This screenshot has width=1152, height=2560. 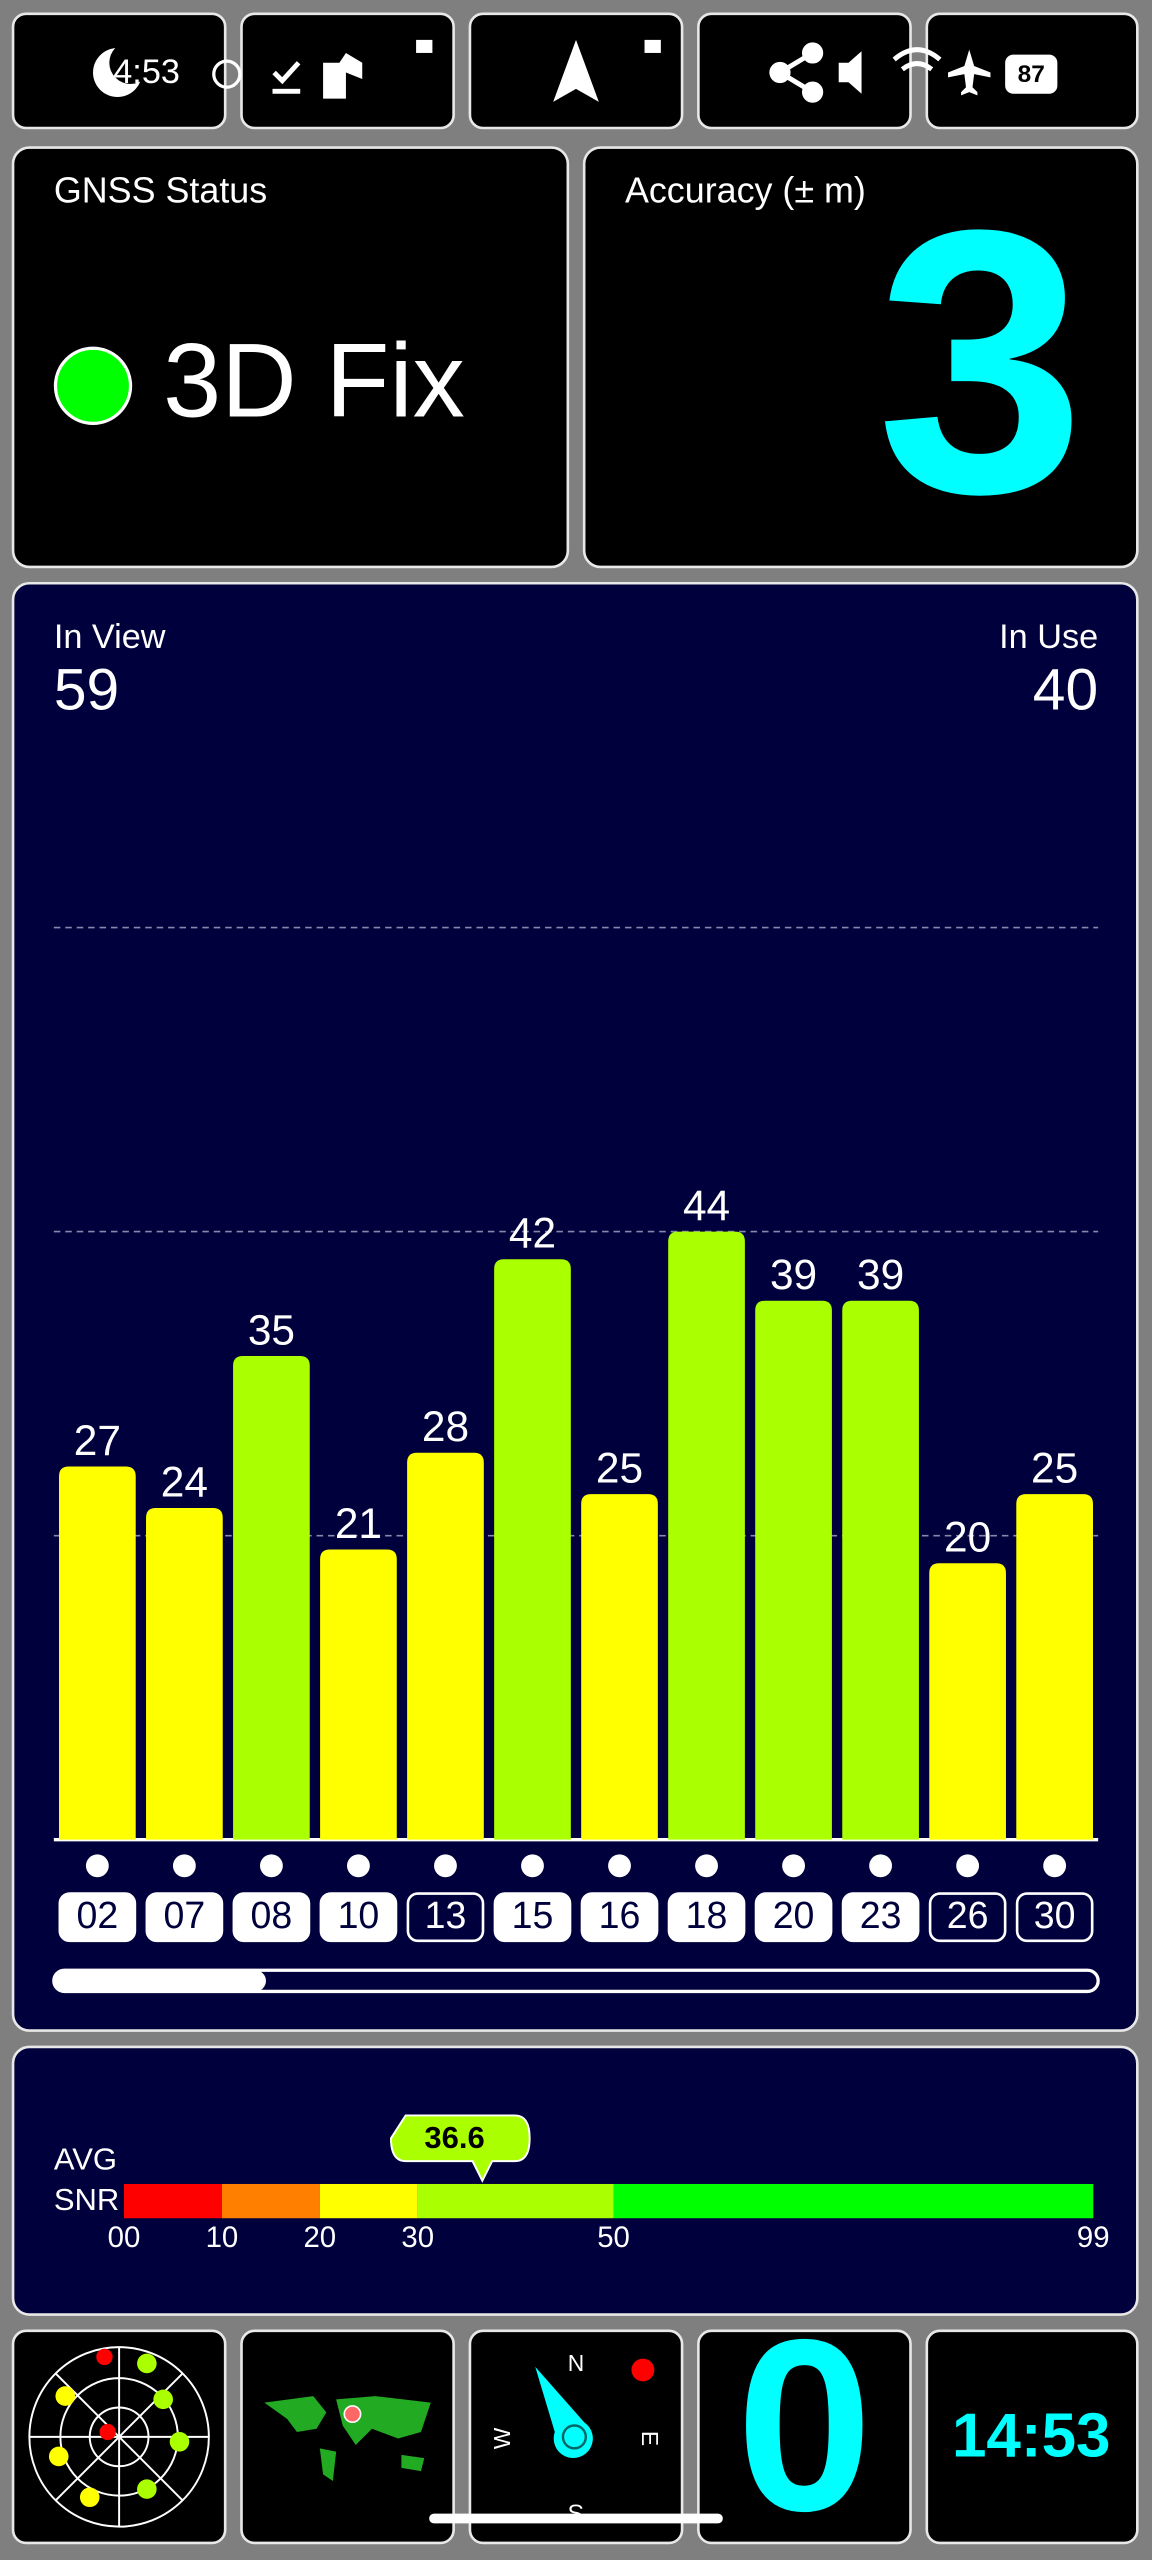 What do you see at coordinates (804, 2424) in the screenshot?
I see `speed-value: 0` at bounding box center [804, 2424].